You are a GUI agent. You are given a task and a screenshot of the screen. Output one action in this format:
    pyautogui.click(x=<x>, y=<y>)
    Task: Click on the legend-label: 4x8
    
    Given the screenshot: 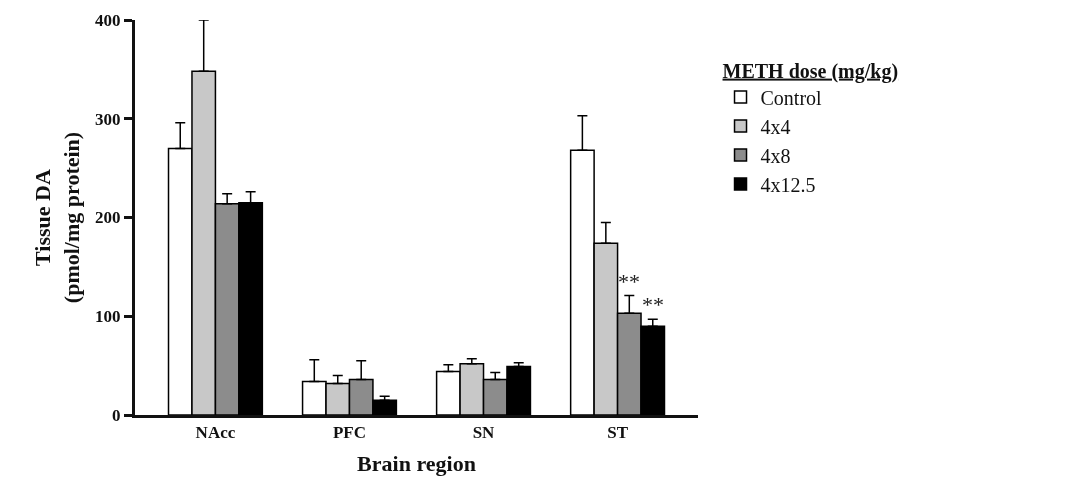 What is the action you would take?
    pyautogui.click(x=775, y=155)
    